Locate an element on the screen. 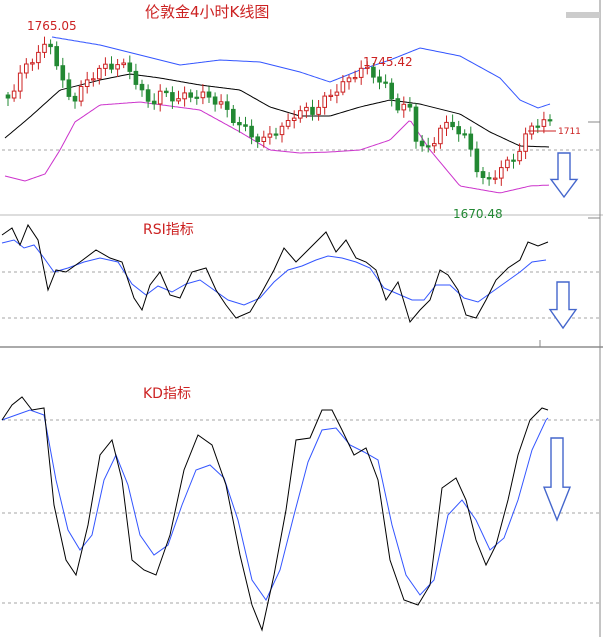 The height and width of the screenshot is (637, 603). price-chart-title: 伦敦金4小时K线图 is located at coordinates (207, 12).